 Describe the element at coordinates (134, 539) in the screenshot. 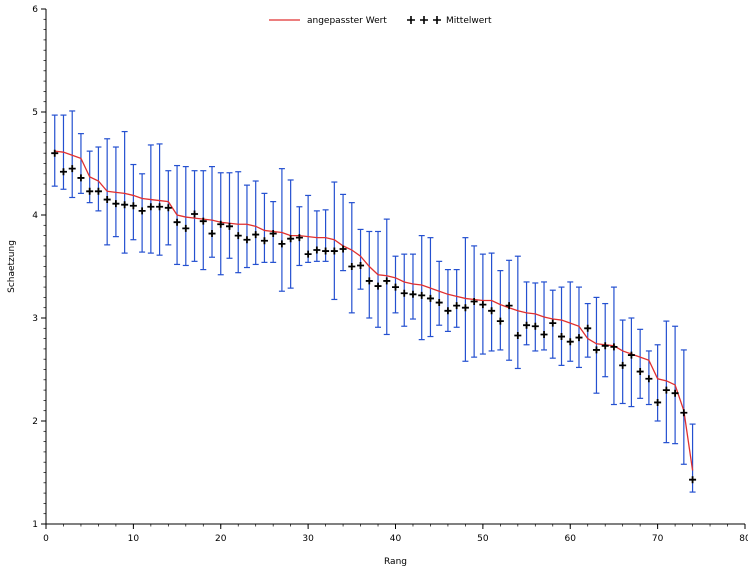

I see `x-tick-label: 10` at that location.